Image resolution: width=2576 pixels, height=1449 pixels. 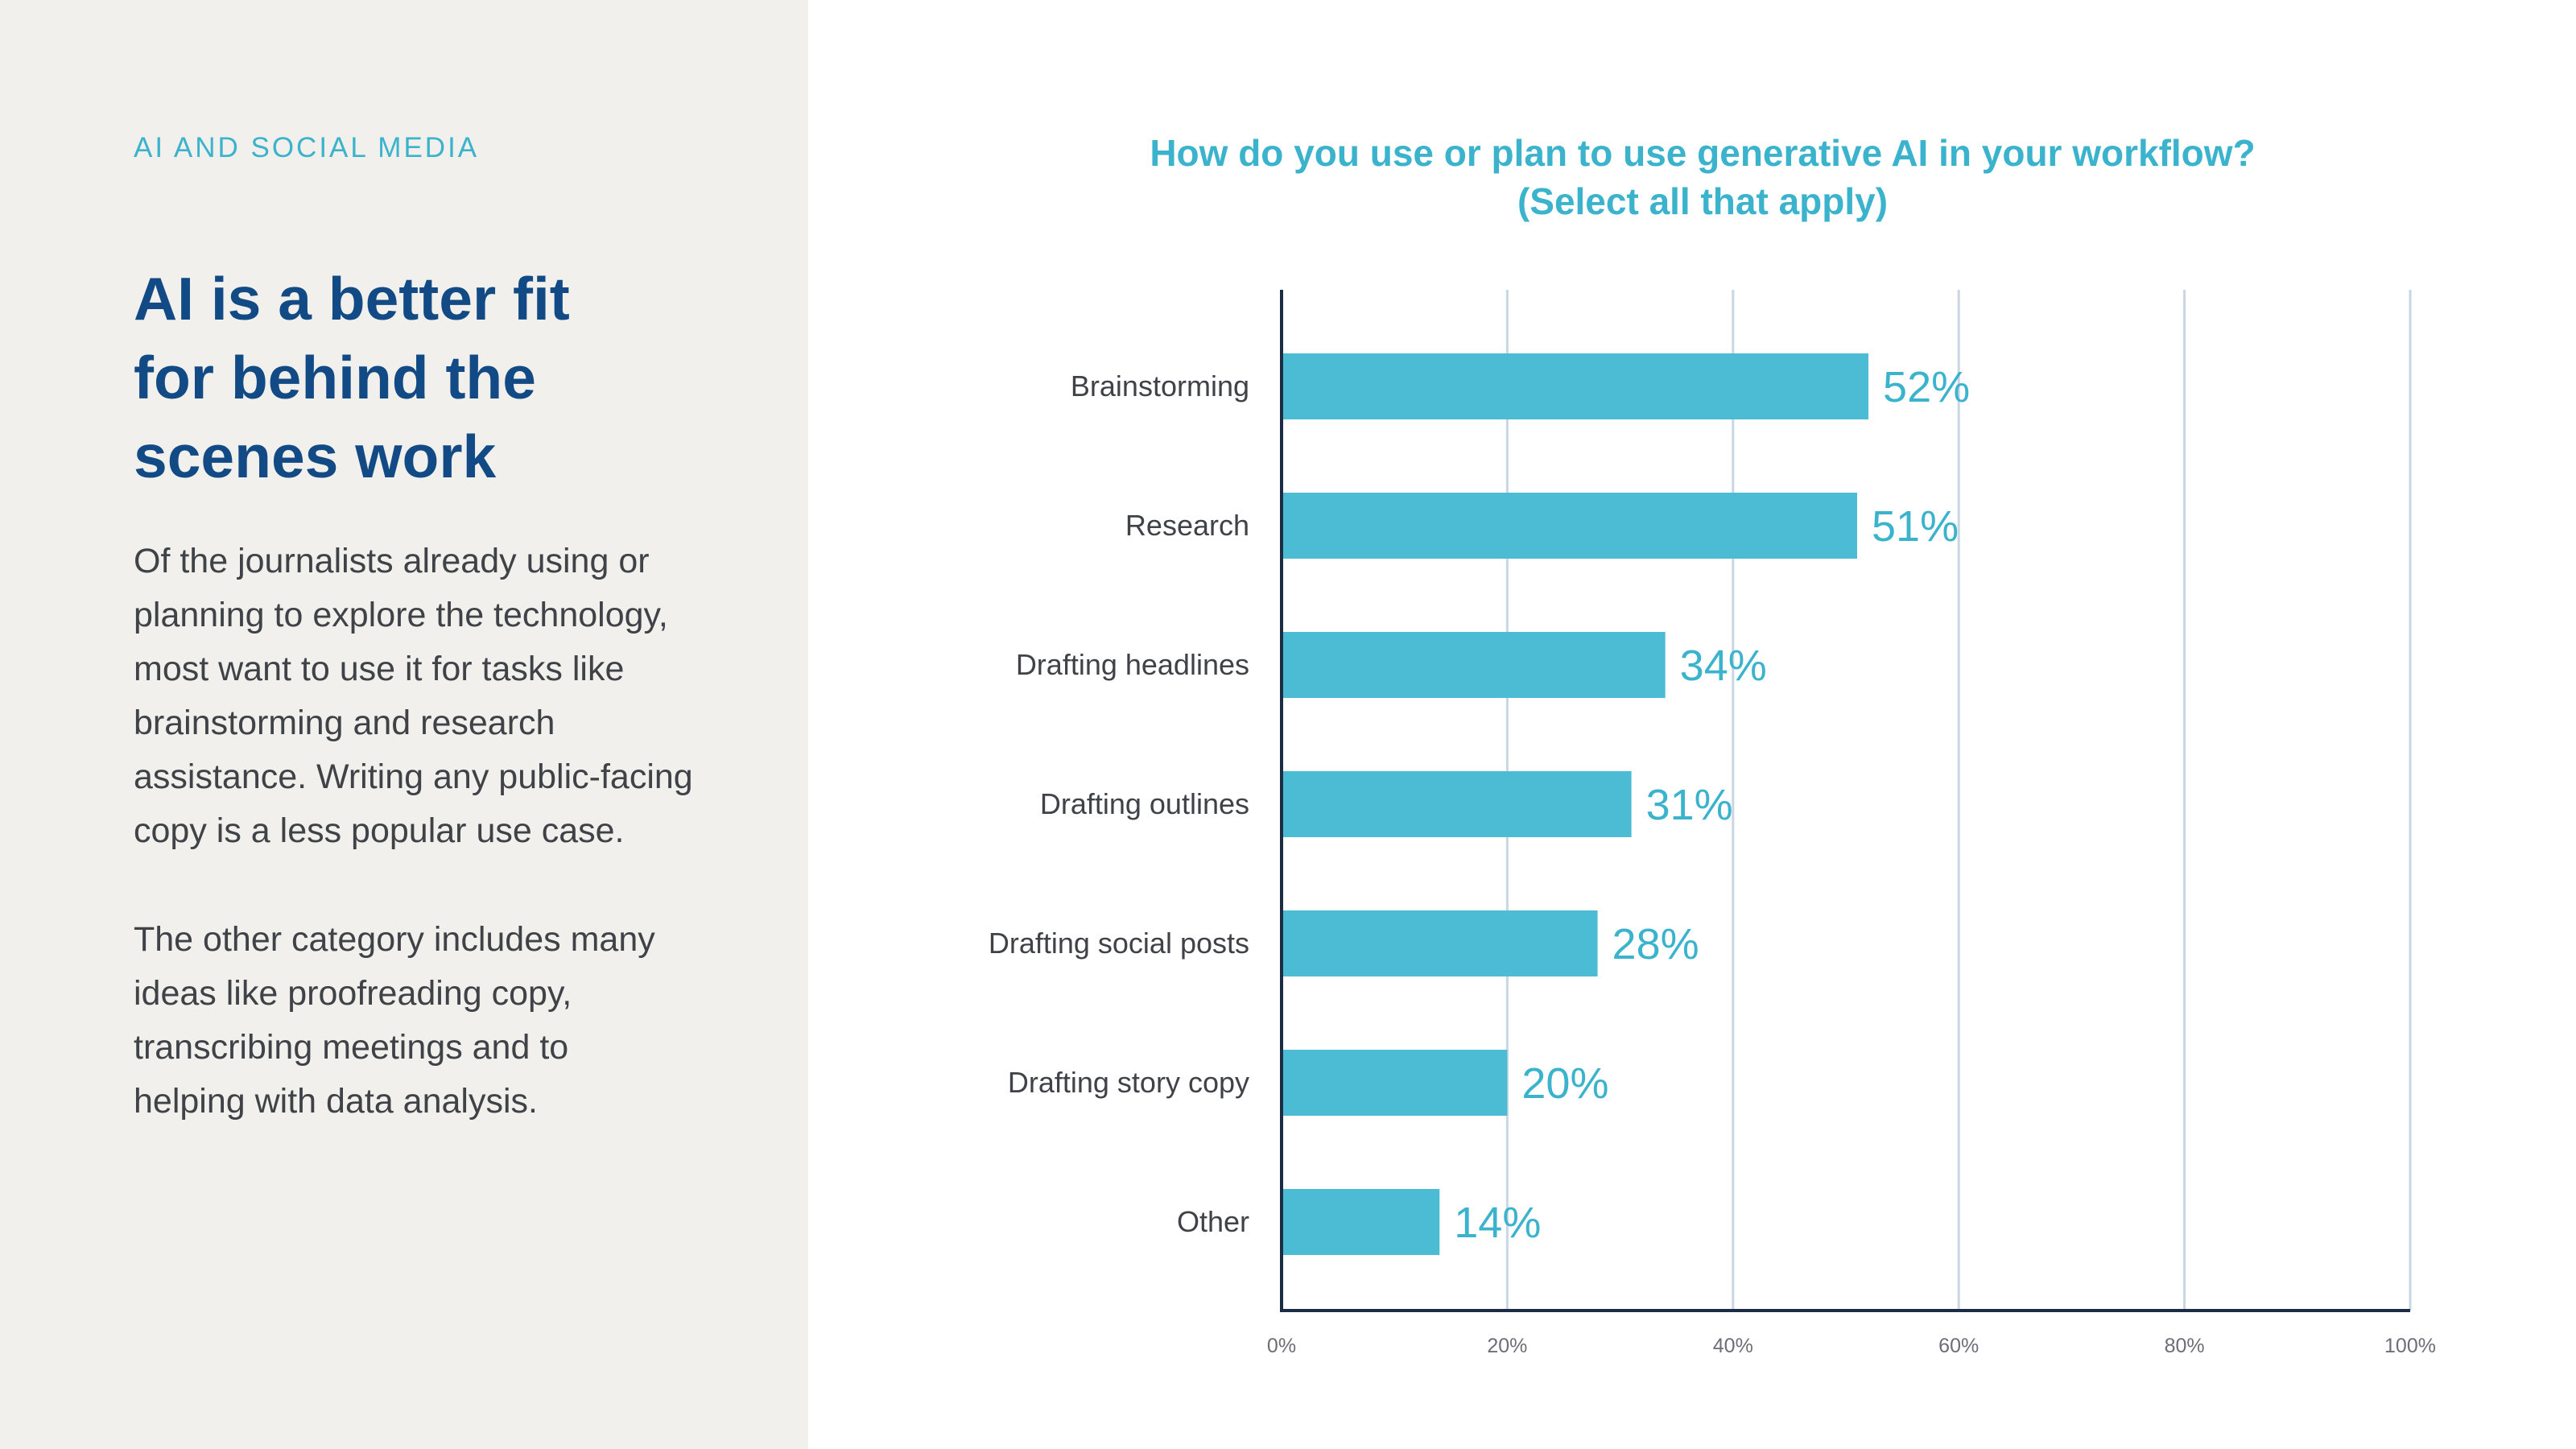 What do you see at coordinates (1927, 387) in the screenshot?
I see `value-label: 52%` at bounding box center [1927, 387].